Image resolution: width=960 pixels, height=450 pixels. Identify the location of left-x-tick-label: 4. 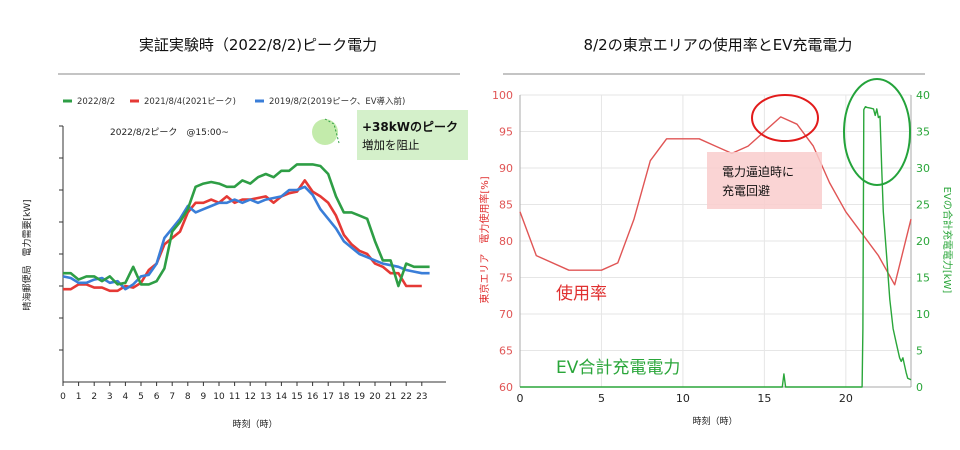
(126, 397).